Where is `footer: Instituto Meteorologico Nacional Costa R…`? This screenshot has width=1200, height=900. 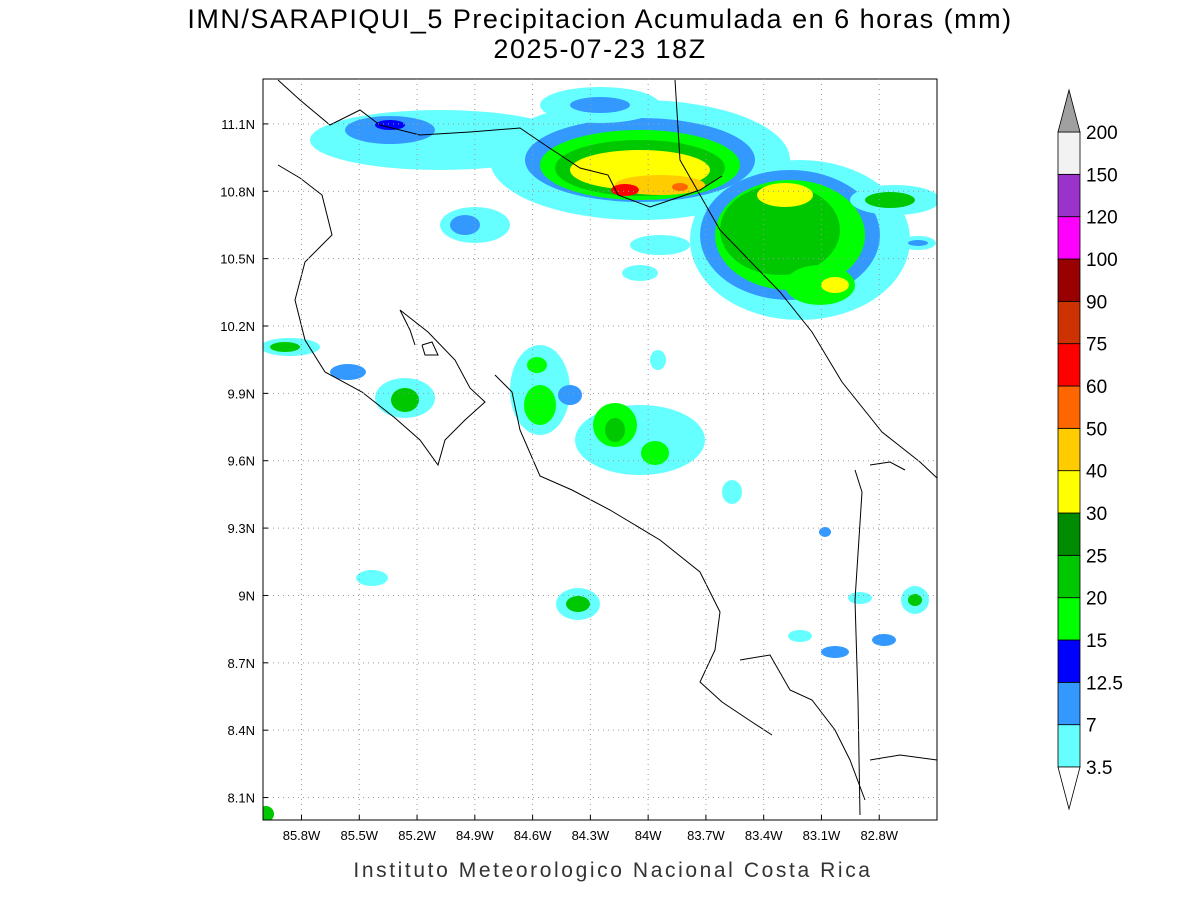
footer: Instituto Meteorologico Nacional Costa R… is located at coordinates (612, 870).